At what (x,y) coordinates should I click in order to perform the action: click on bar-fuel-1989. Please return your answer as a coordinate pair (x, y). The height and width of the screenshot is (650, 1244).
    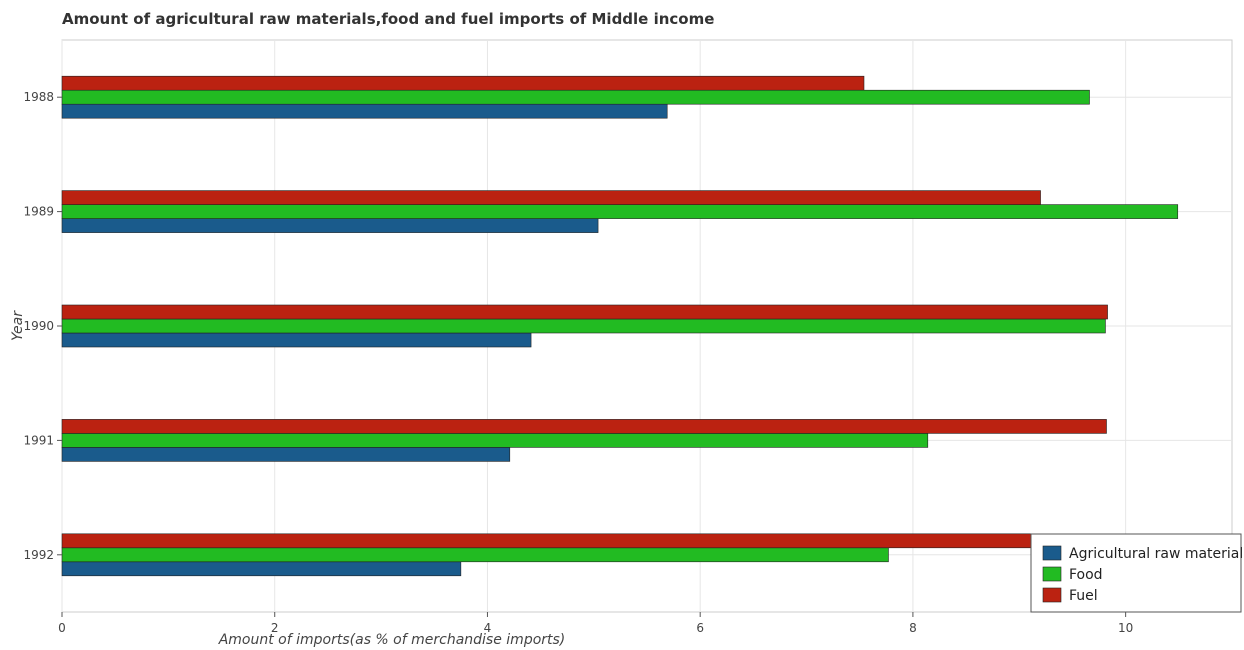
    Looking at the image, I should click on (551, 197).